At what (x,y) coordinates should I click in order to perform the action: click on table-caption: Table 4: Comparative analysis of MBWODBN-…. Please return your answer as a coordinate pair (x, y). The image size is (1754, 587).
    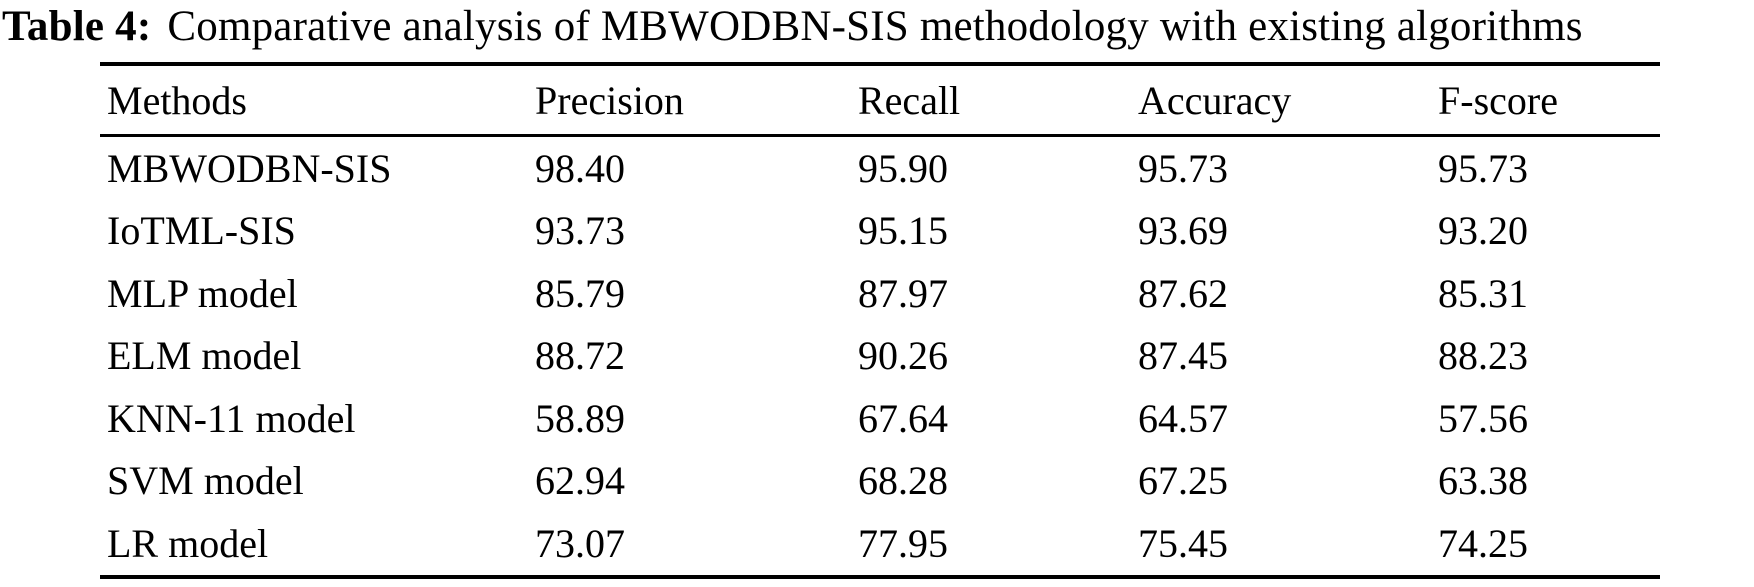
    Looking at the image, I should click on (792, 26).